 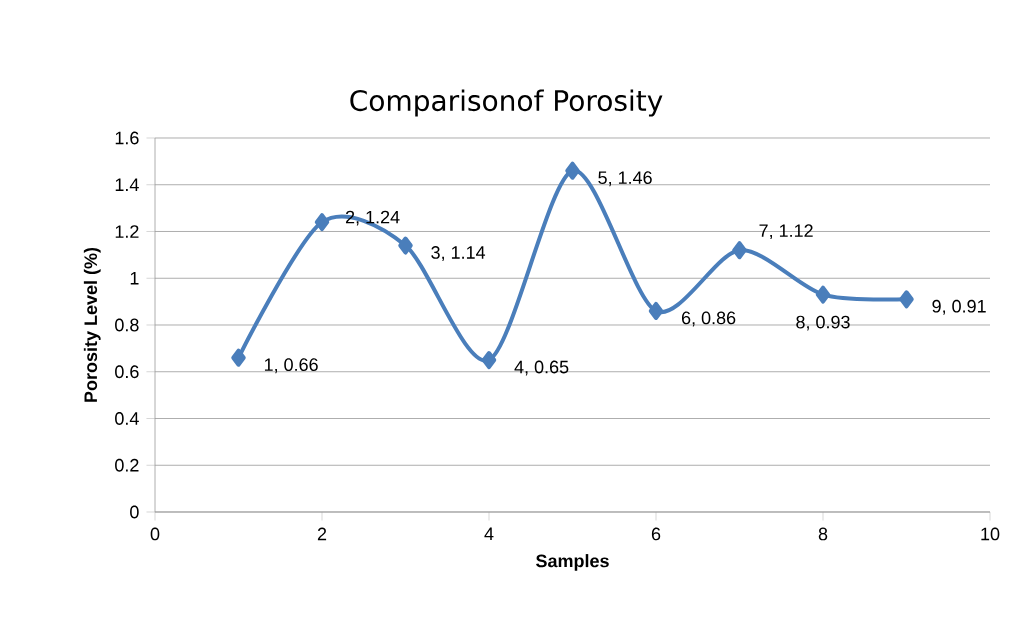 What do you see at coordinates (127, 231) in the screenshot?
I see `y-tick-label: 1.2` at bounding box center [127, 231].